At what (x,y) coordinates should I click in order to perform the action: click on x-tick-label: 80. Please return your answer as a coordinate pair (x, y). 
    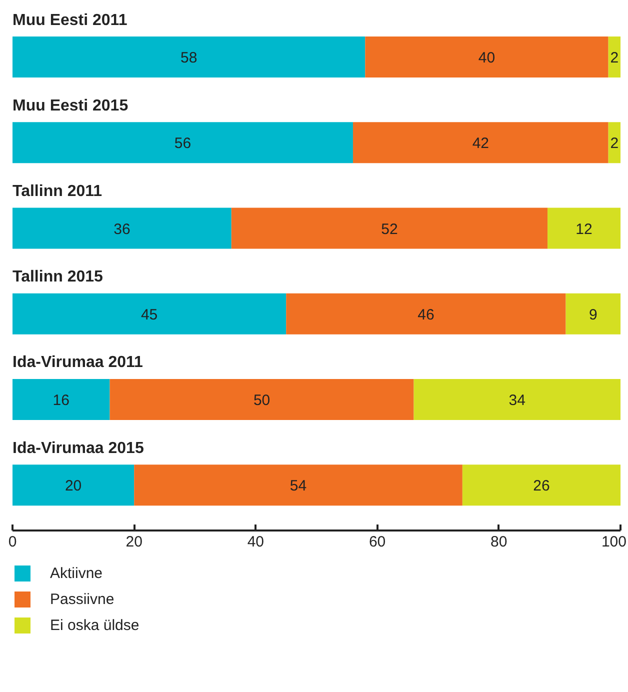
    Looking at the image, I should click on (499, 542).